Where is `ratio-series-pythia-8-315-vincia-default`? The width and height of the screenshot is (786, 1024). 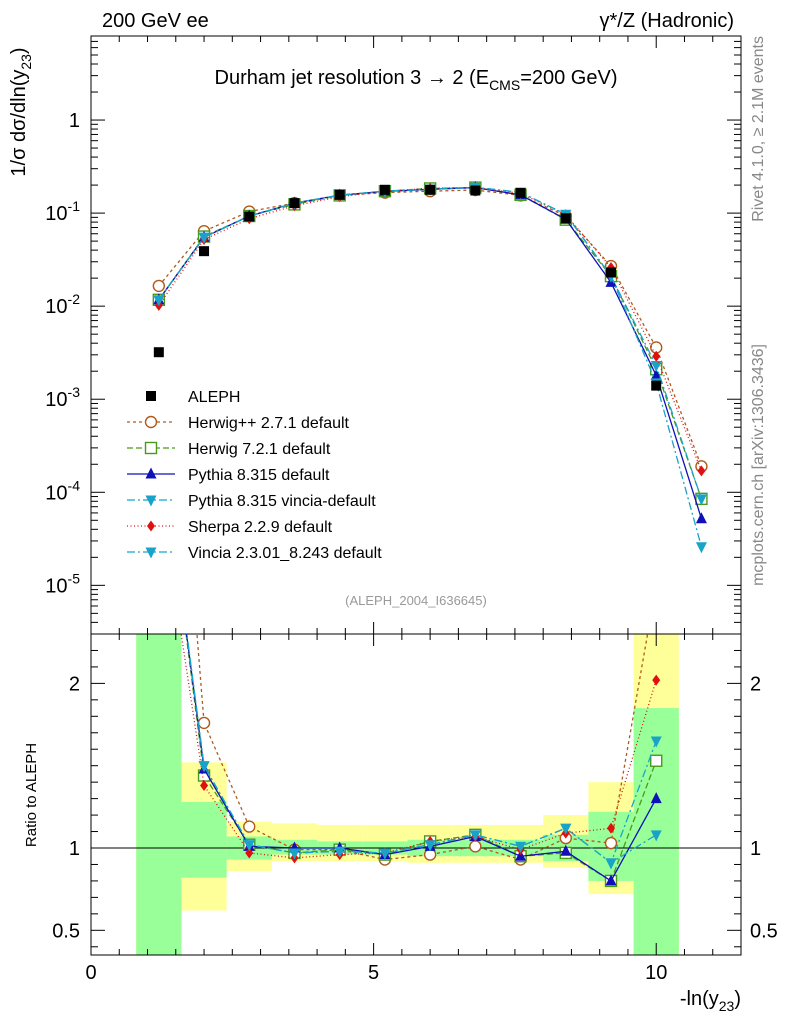 ratio-series-pythia-8-315-vincia-default is located at coordinates (424, 752).